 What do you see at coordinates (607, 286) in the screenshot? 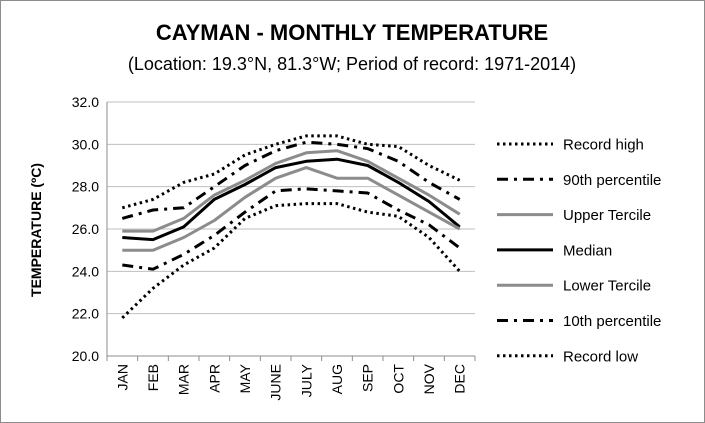
I see `legend-label: Lower Tercile` at bounding box center [607, 286].